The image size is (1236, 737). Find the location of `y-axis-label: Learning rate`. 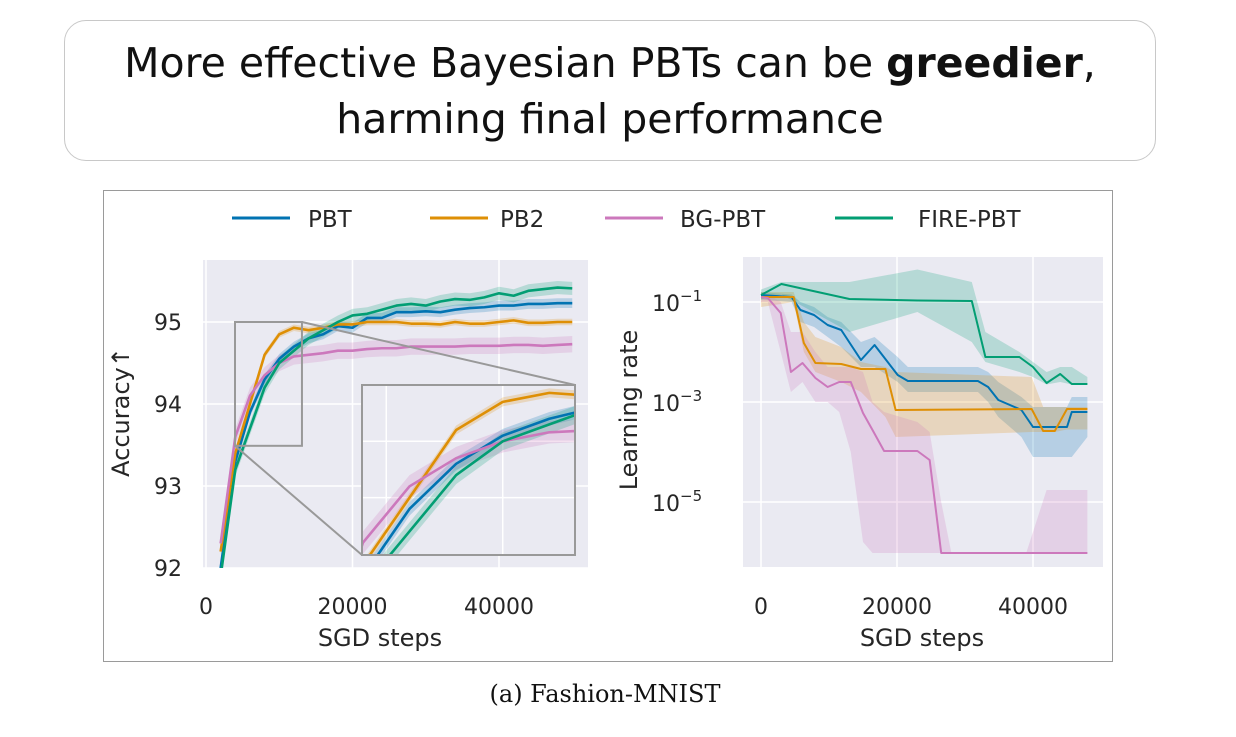

y-axis-label: Learning rate is located at coordinates (629, 410).